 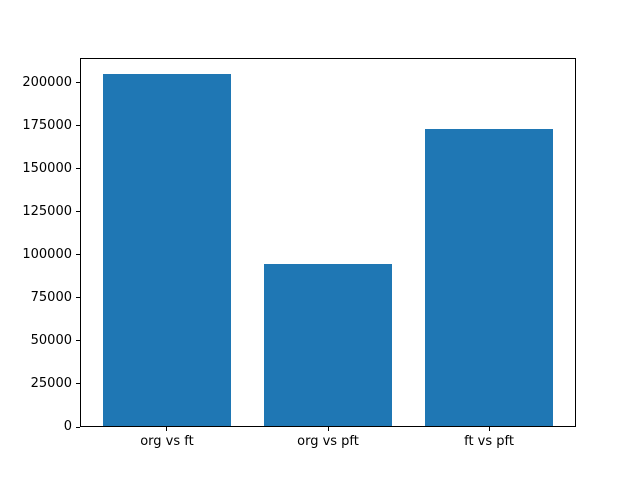 I want to click on y-tick-label: 200000, so click(x=47, y=82).